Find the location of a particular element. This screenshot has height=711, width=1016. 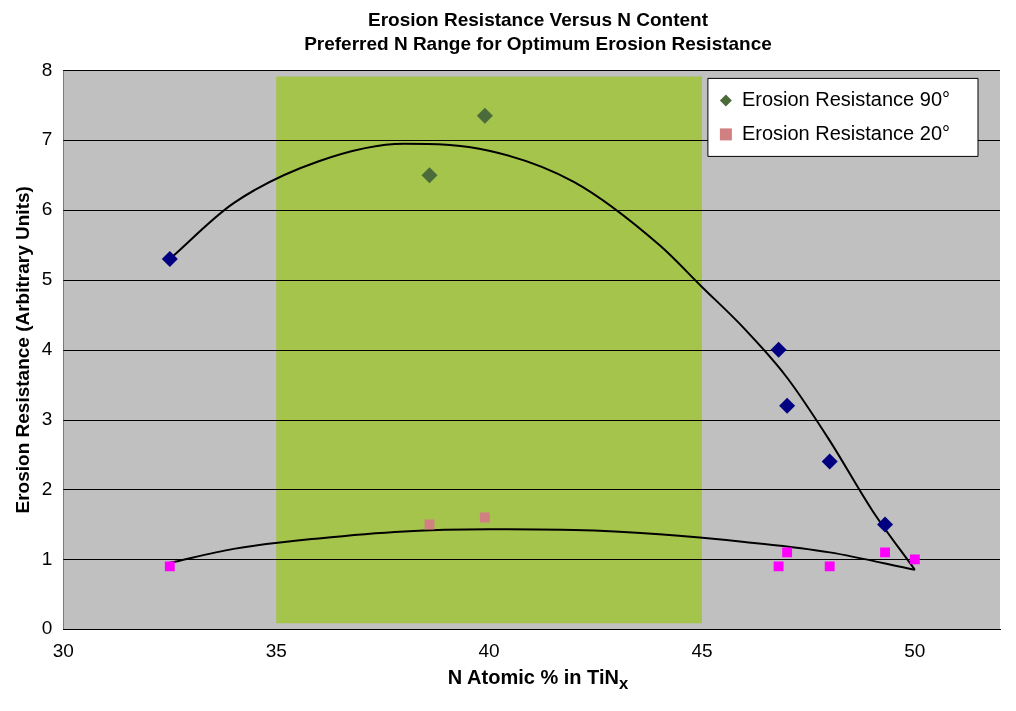

y-tick-label: 3 is located at coordinates (47, 418).